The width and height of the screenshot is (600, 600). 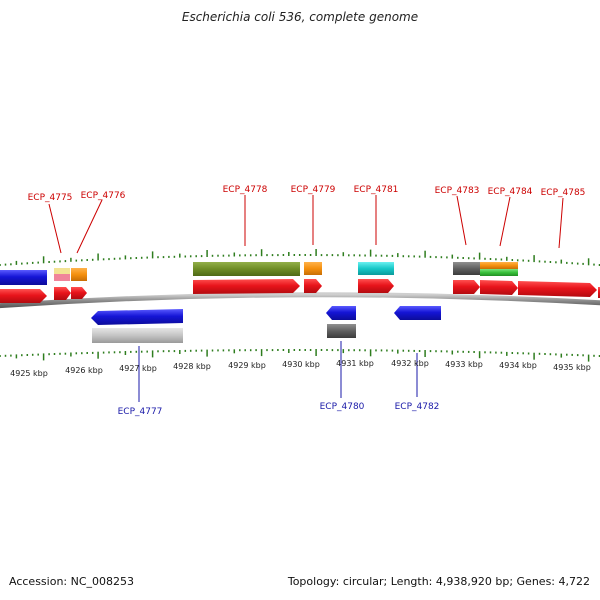 I want to click on outer-tick-row, so click(x=300, y=257).